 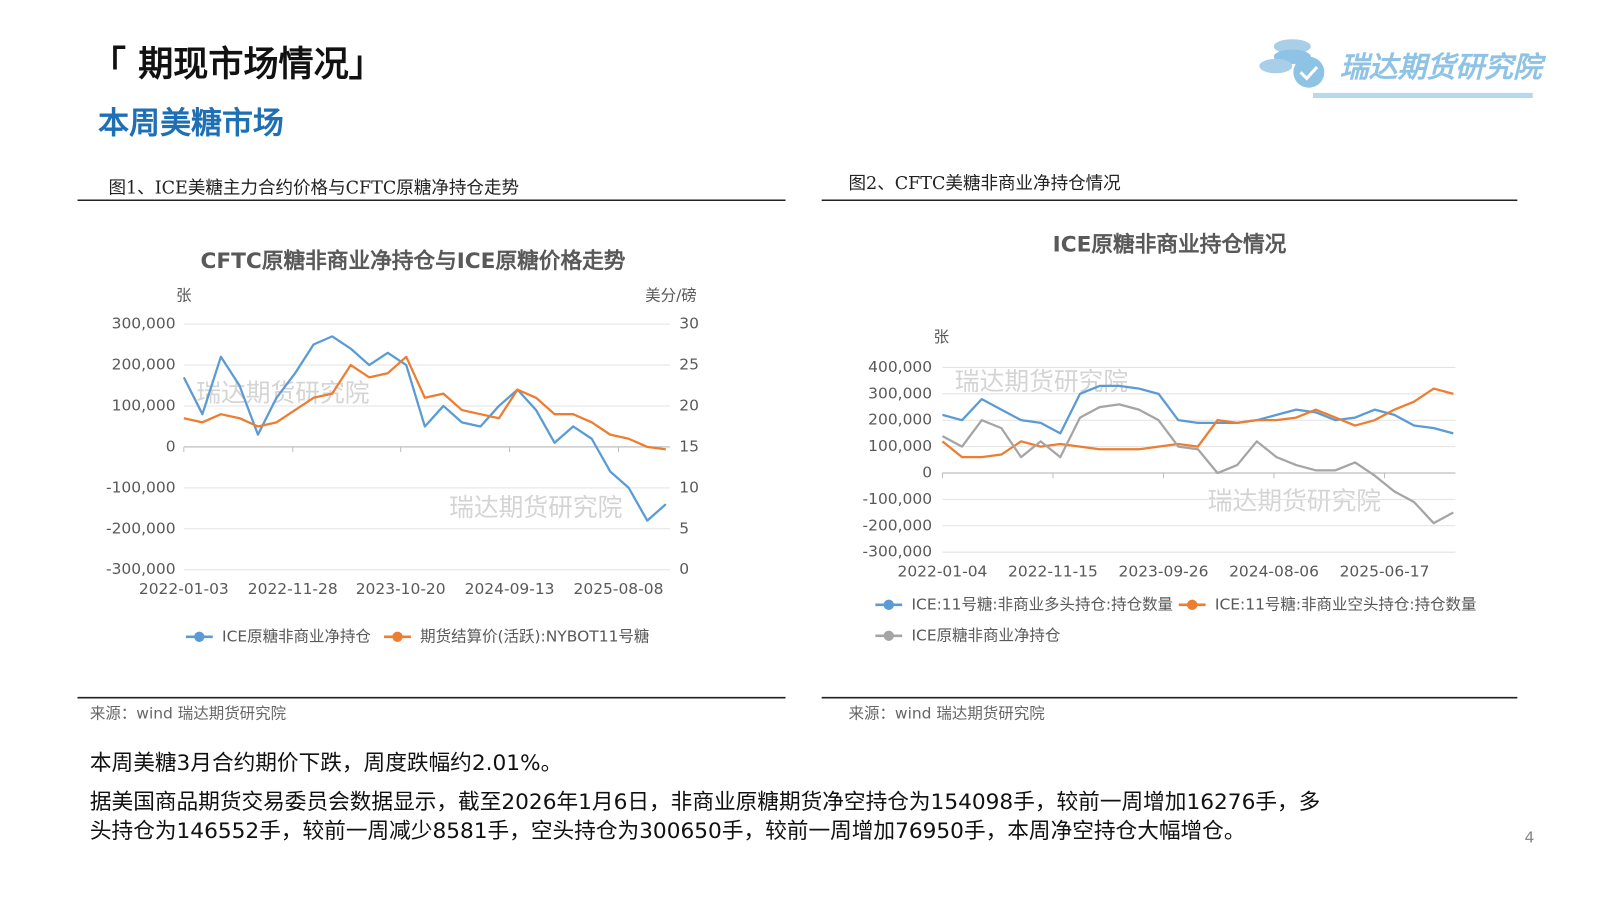 I want to click on x-tick-label: 2024-09-13, so click(x=510, y=589).